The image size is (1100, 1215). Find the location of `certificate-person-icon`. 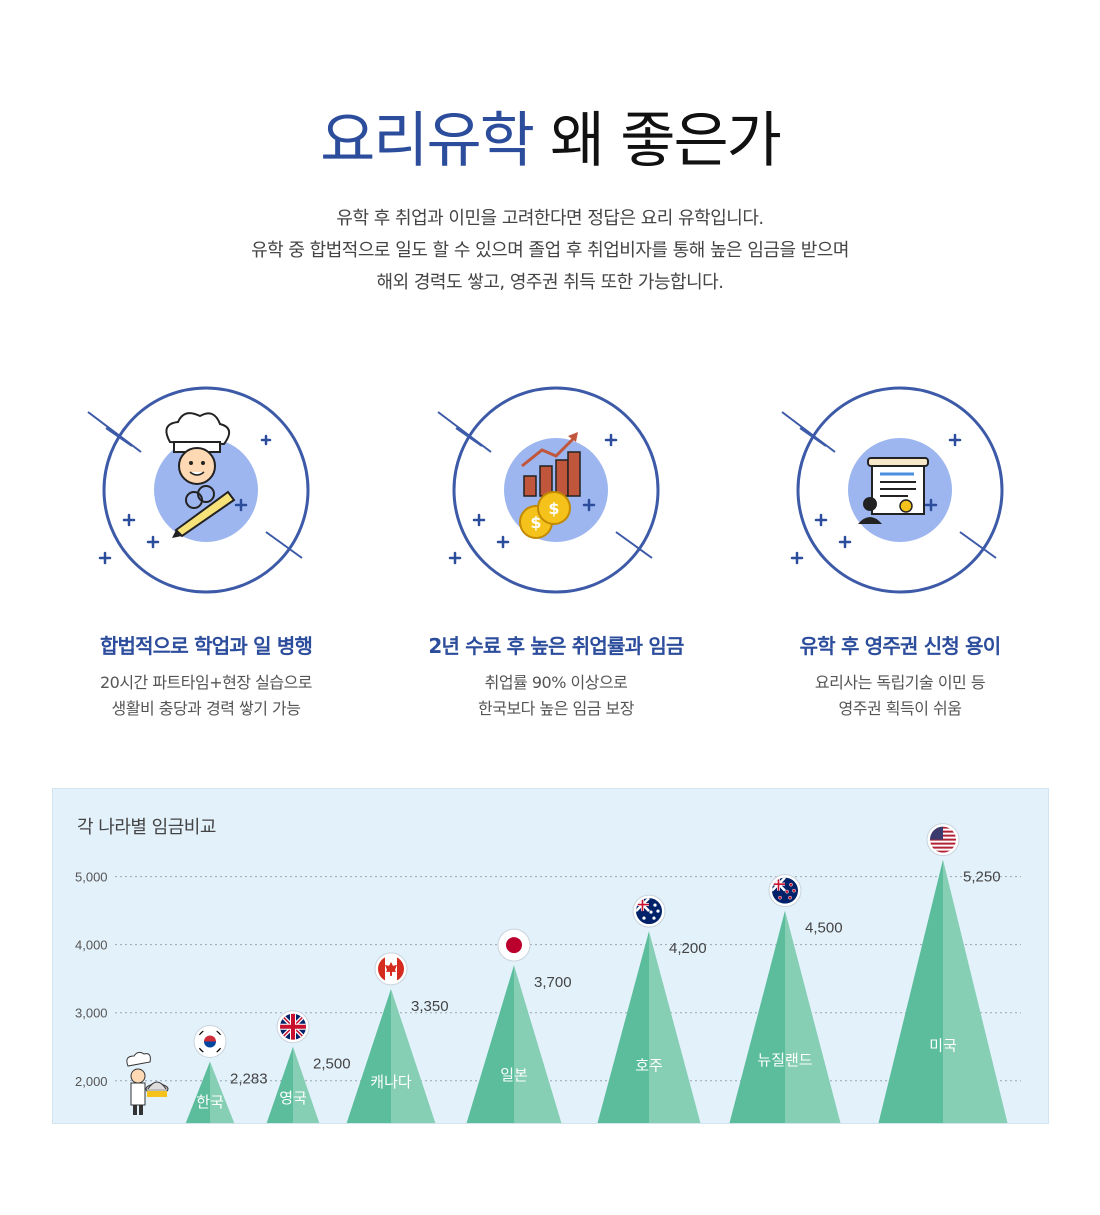

certificate-person-icon is located at coordinates (892, 490).